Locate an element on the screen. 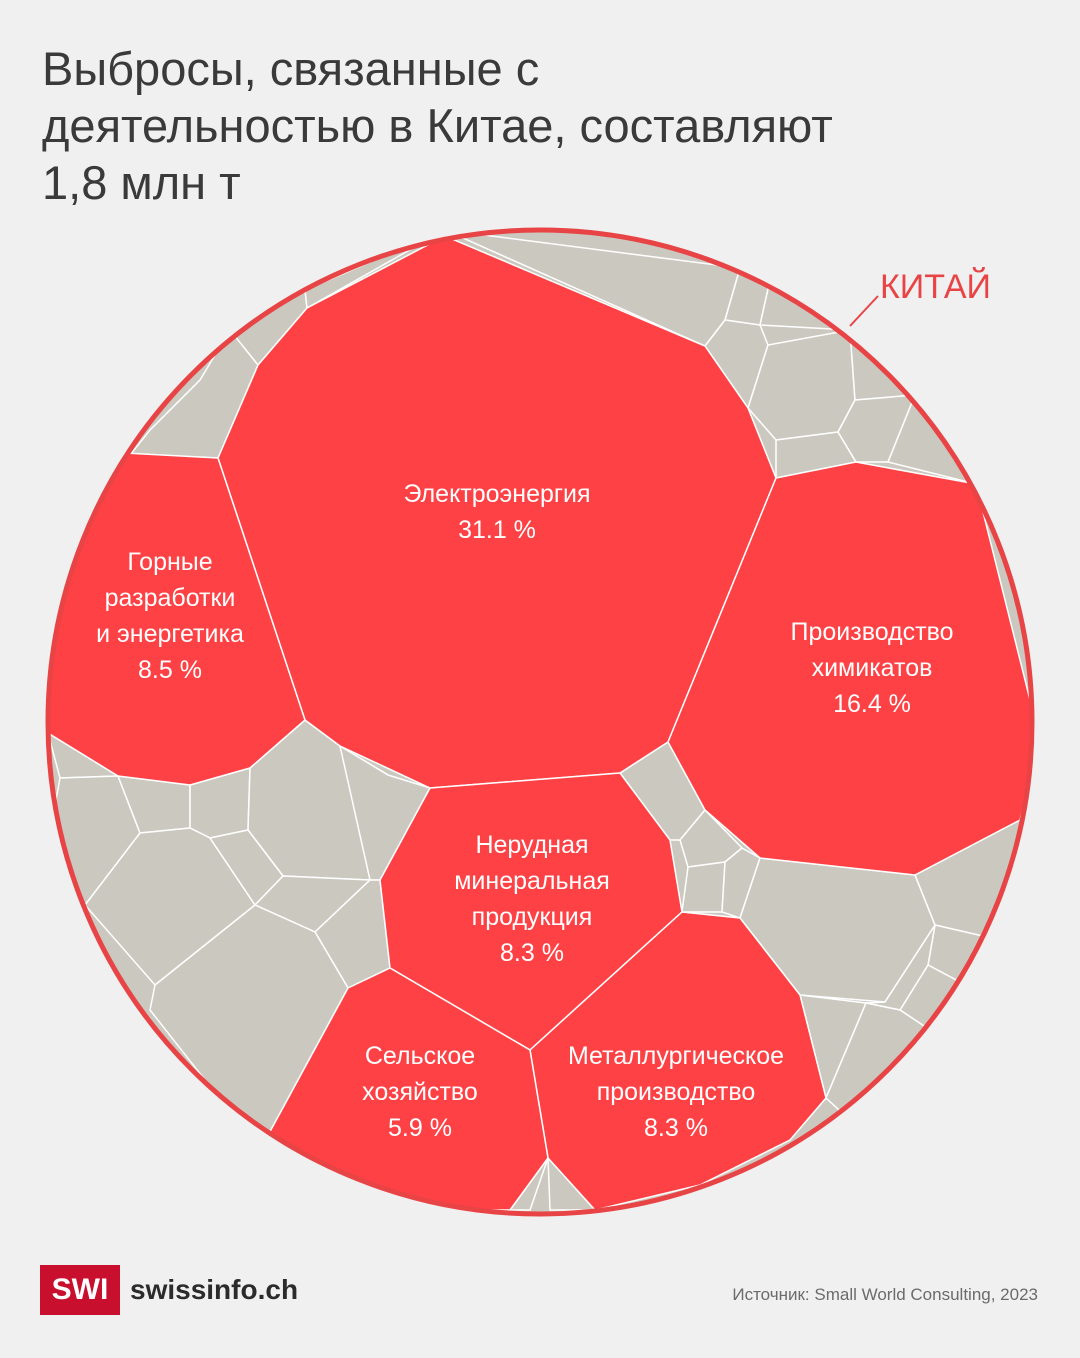 The height and width of the screenshot is (1358, 1080). sector-name: и энергетика is located at coordinates (170, 634).